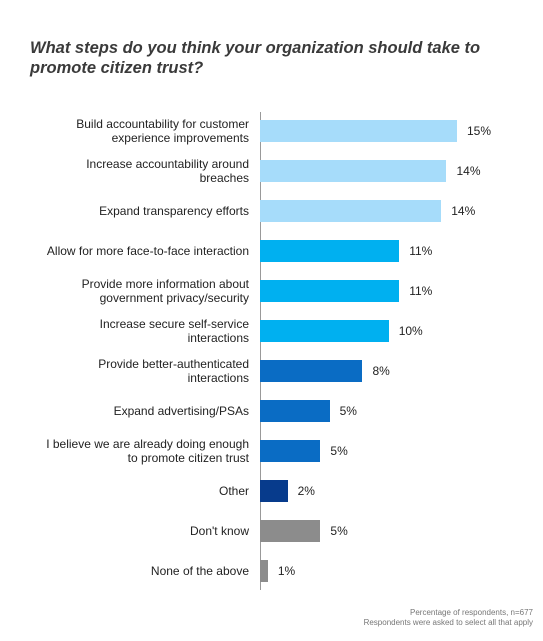  Describe the element at coordinates (219, 531) in the screenshot. I see `category-label: Don't know` at that location.